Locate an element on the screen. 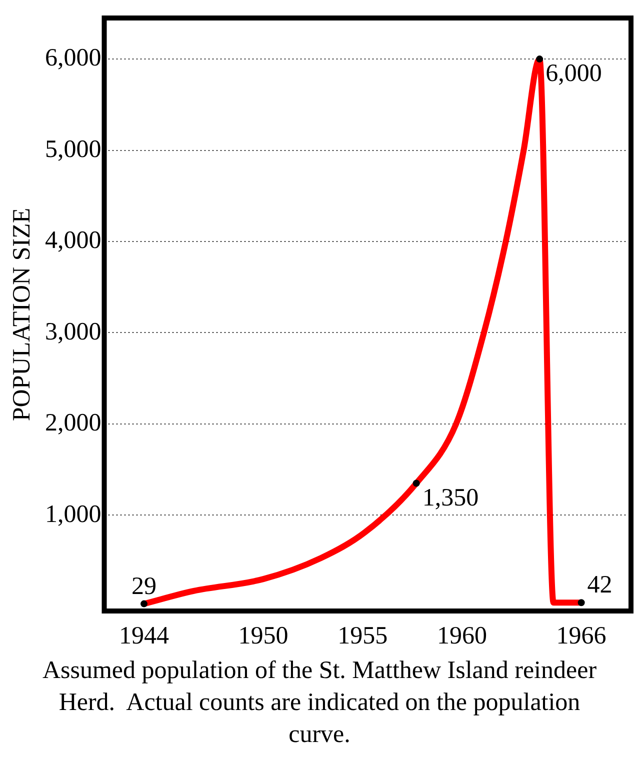 This screenshot has width=639, height=763. x-tick-label: 1955 is located at coordinates (363, 636).